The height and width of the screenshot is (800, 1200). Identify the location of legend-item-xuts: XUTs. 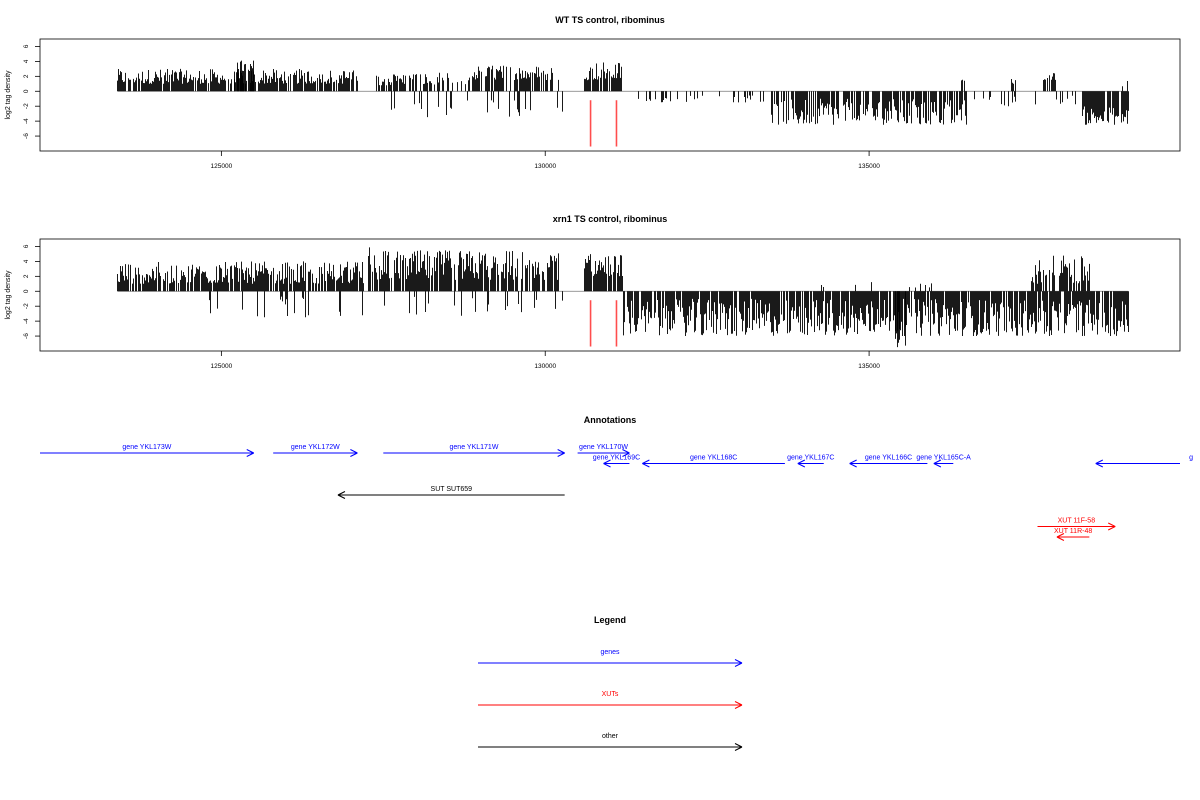
(610, 700).